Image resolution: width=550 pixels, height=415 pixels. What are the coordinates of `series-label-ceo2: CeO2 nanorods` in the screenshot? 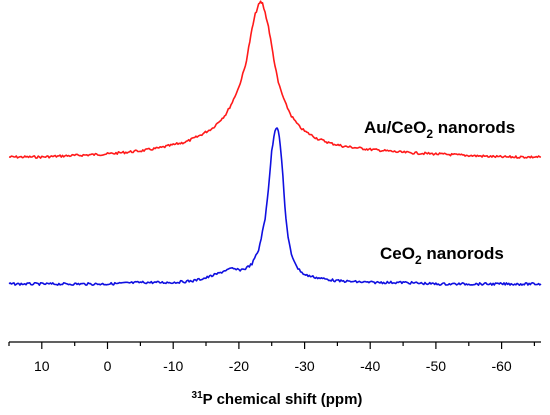 It's located at (442, 255).